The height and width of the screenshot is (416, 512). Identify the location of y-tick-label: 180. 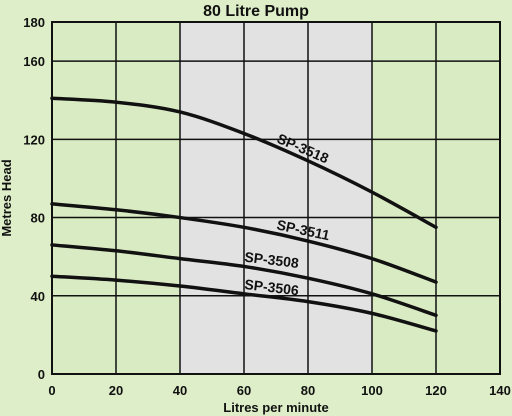
(34, 22).